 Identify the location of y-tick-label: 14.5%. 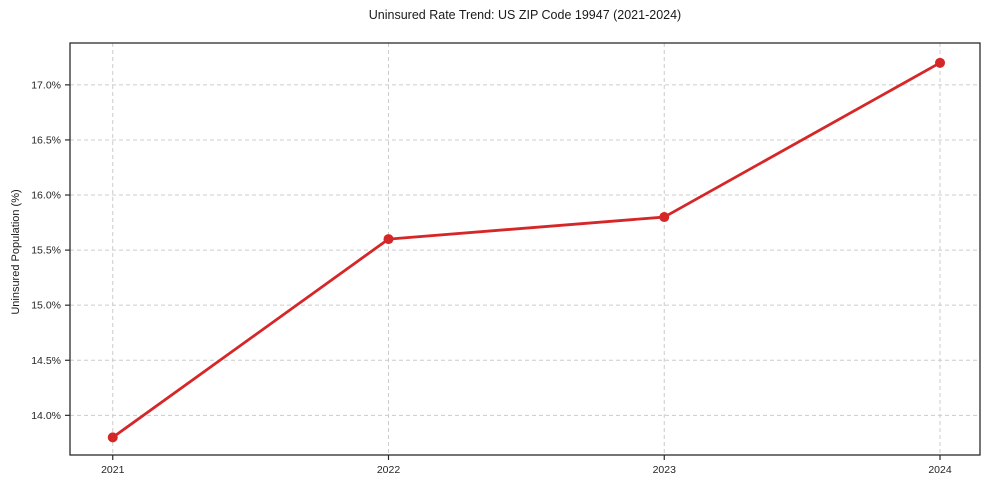
(46, 361).